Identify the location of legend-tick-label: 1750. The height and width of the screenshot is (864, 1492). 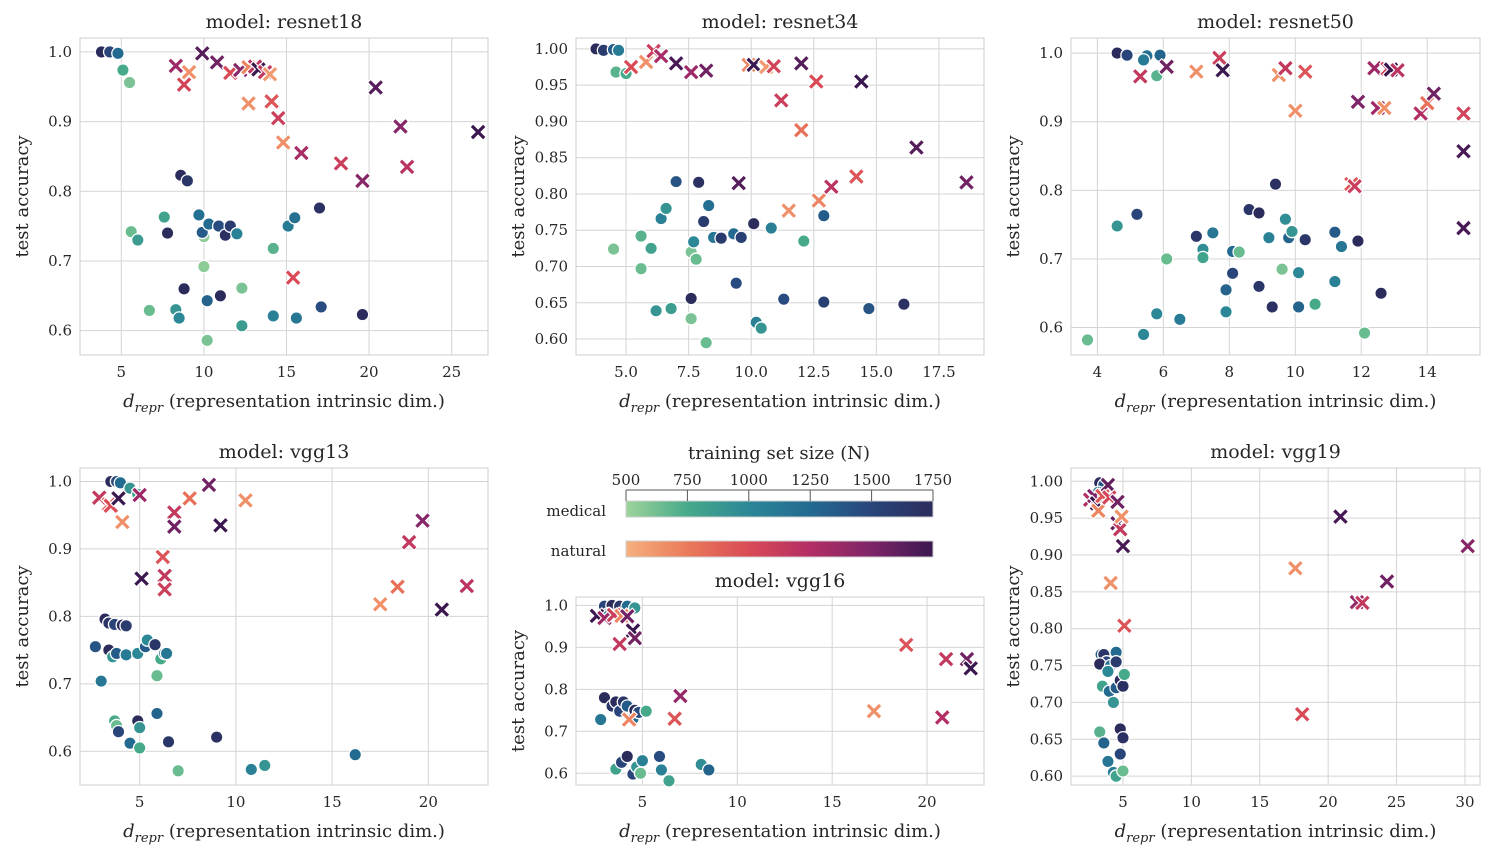
(933, 480).